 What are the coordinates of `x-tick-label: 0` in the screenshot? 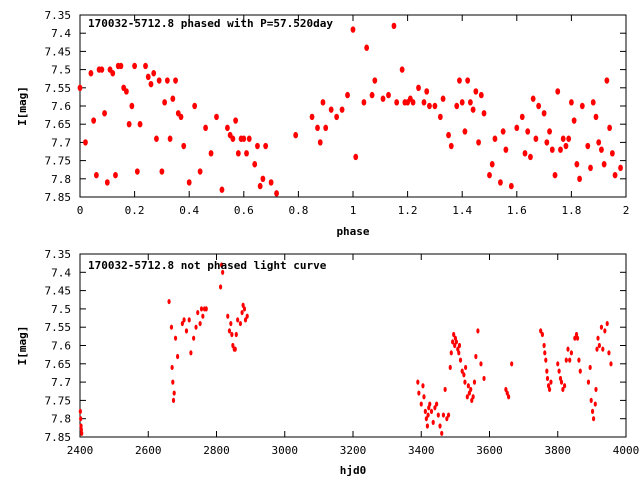 It's located at (80, 210).